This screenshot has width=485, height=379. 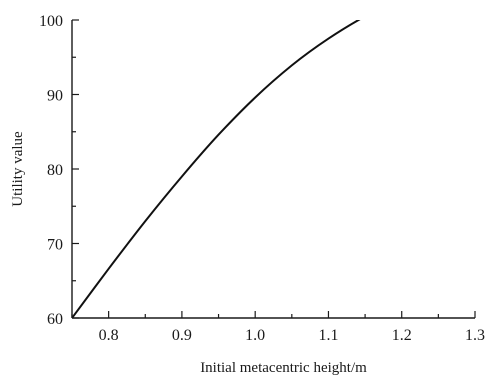 What do you see at coordinates (18, 169) in the screenshot?
I see `y-axis-label: Utility value` at bounding box center [18, 169].